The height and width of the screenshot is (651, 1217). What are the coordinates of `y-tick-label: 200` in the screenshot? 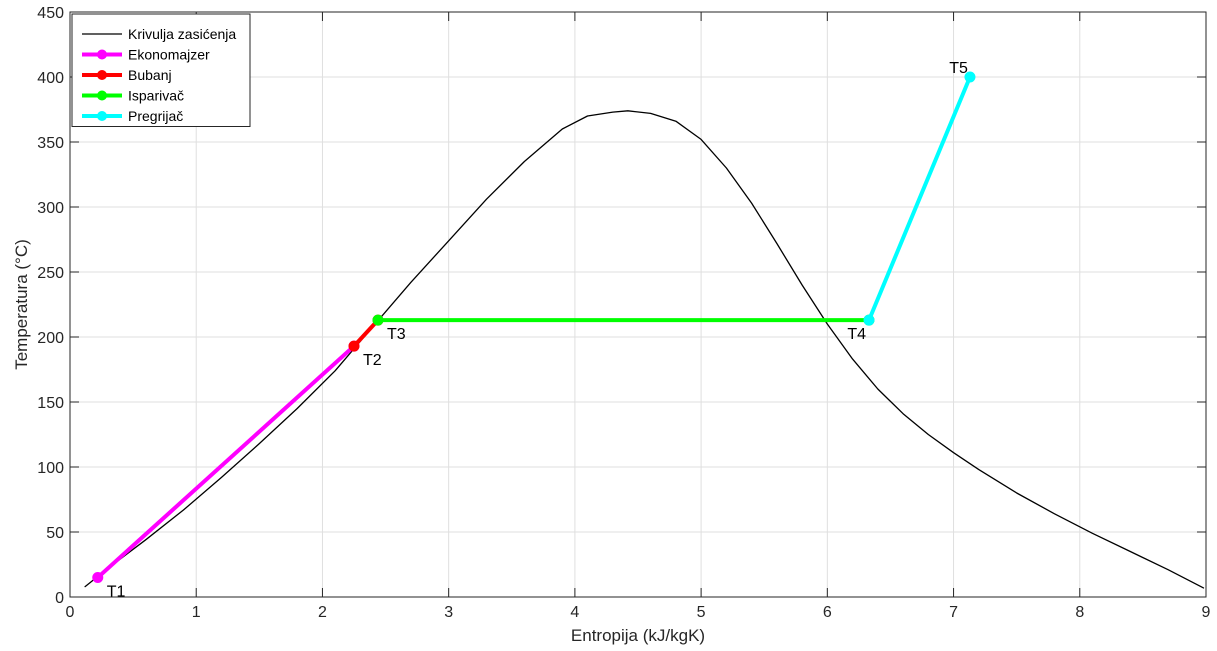 It's located at (50, 338).